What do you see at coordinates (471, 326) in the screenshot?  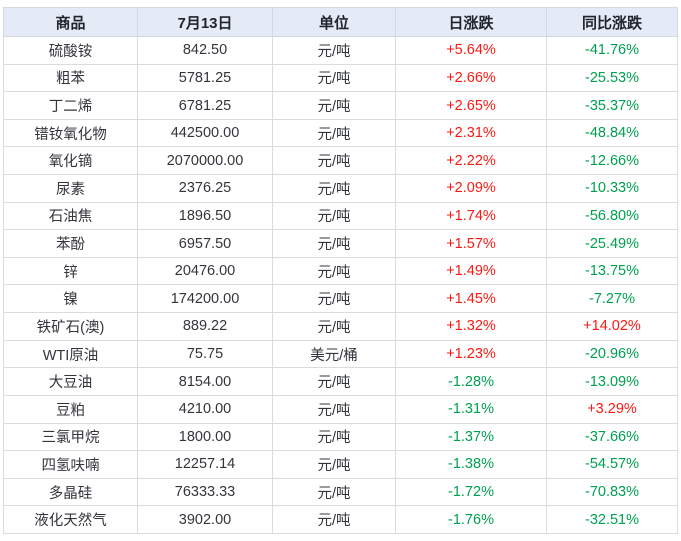 I see `day-change-value: +1.32%` at bounding box center [471, 326].